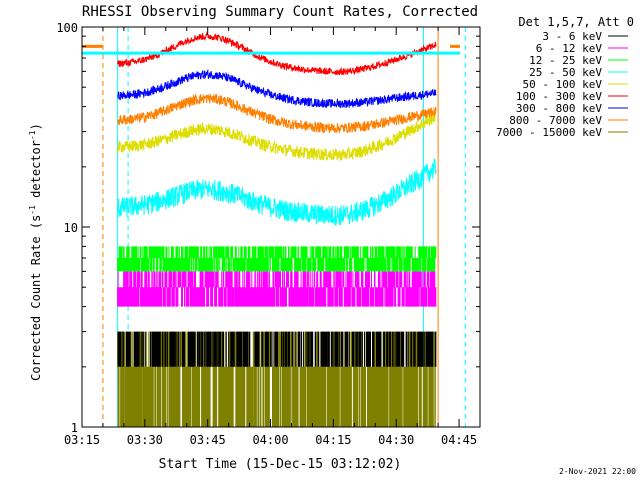 This screenshot has width=640, height=480. What do you see at coordinates (32, 210) in the screenshot?
I see `y-axis-label-sup1: -1` at bounding box center [32, 210].